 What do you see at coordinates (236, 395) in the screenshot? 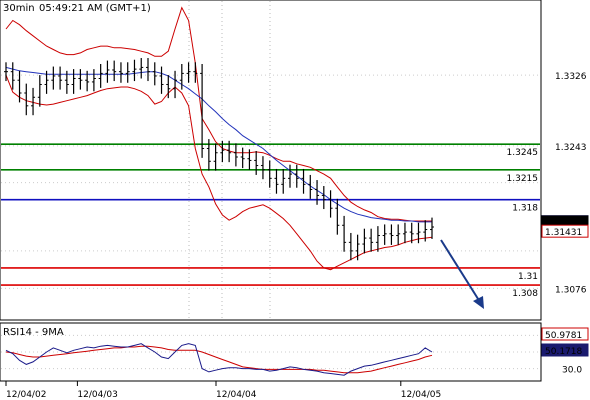
I see `x-tick-label: 12/04/04` at bounding box center [236, 395].